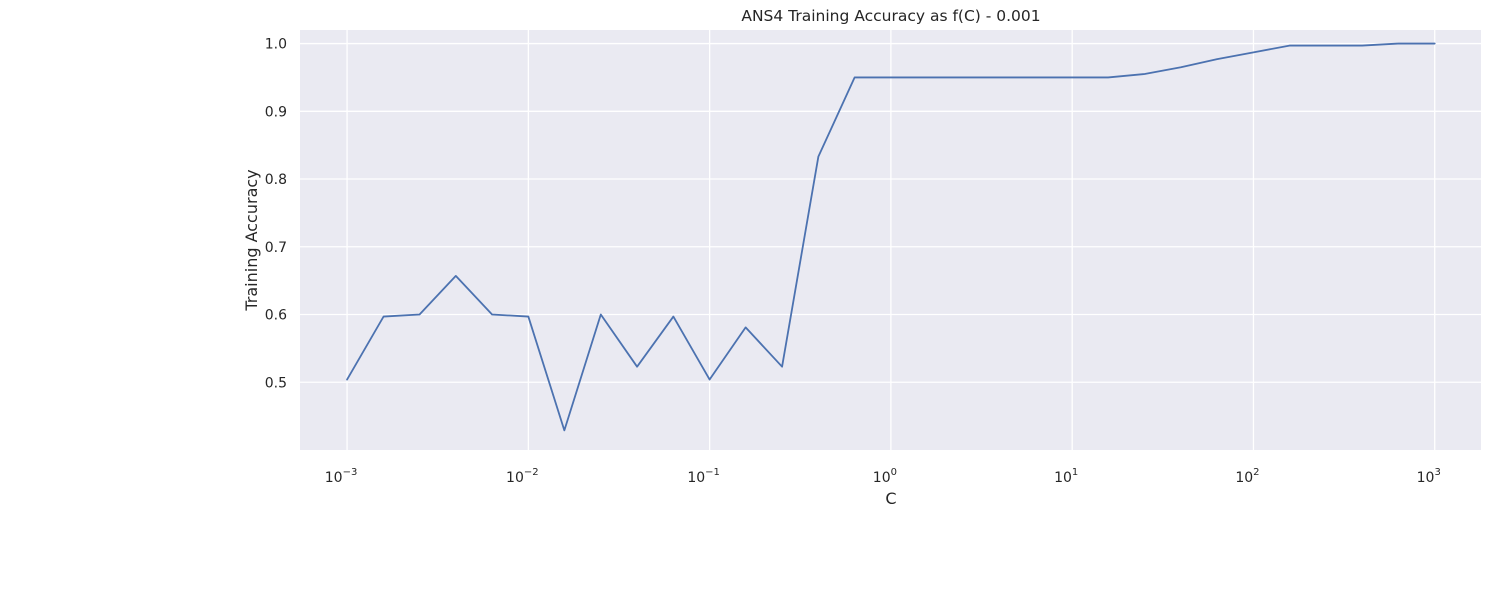 Image resolution: width=1500 pixels, height=600 pixels. I want to click on x-tick-label: 10², so click(1247, 476).